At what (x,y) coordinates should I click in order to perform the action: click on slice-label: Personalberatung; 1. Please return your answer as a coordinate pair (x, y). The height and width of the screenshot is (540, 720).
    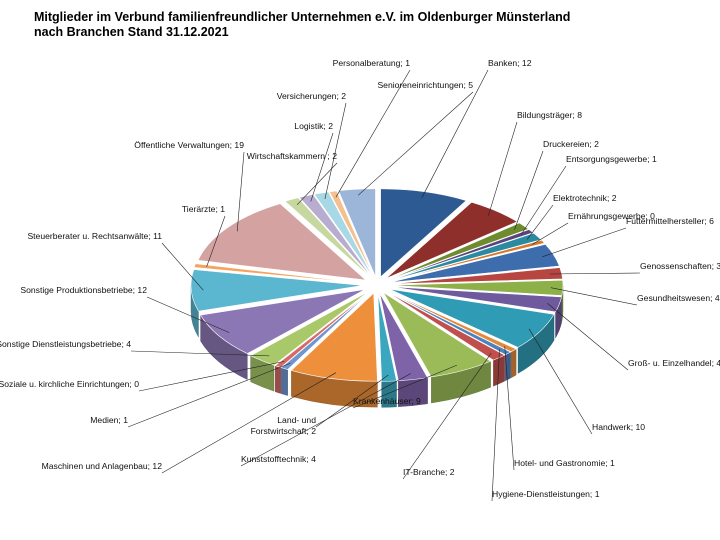
    Looking at the image, I should click on (372, 63).